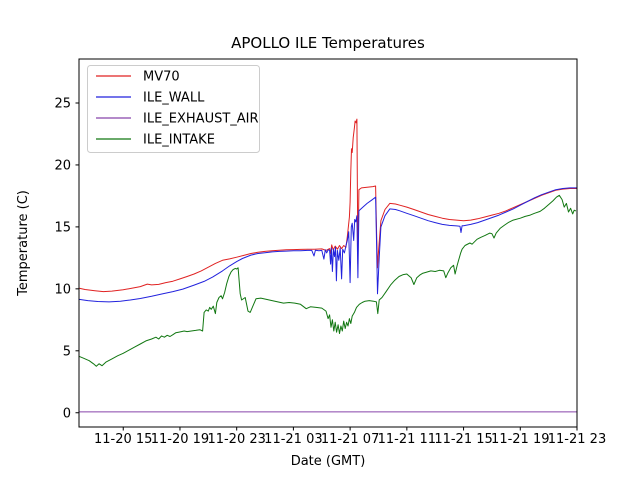 This screenshot has height=484, width=640. Describe the element at coordinates (67, 351) in the screenshot. I see `y-tick-label: 5` at that location.